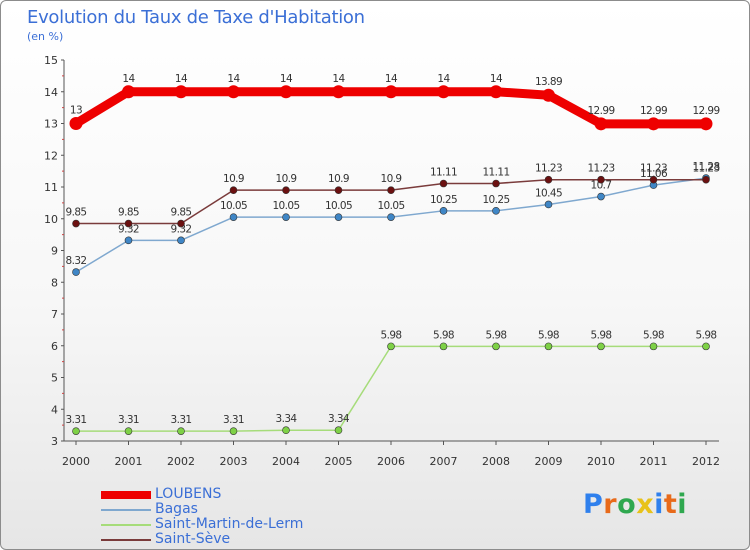 The height and width of the screenshot is (550, 750). What do you see at coordinates (76, 111) in the screenshot?
I see `data-label: 13` at bounding box center [76, 111].